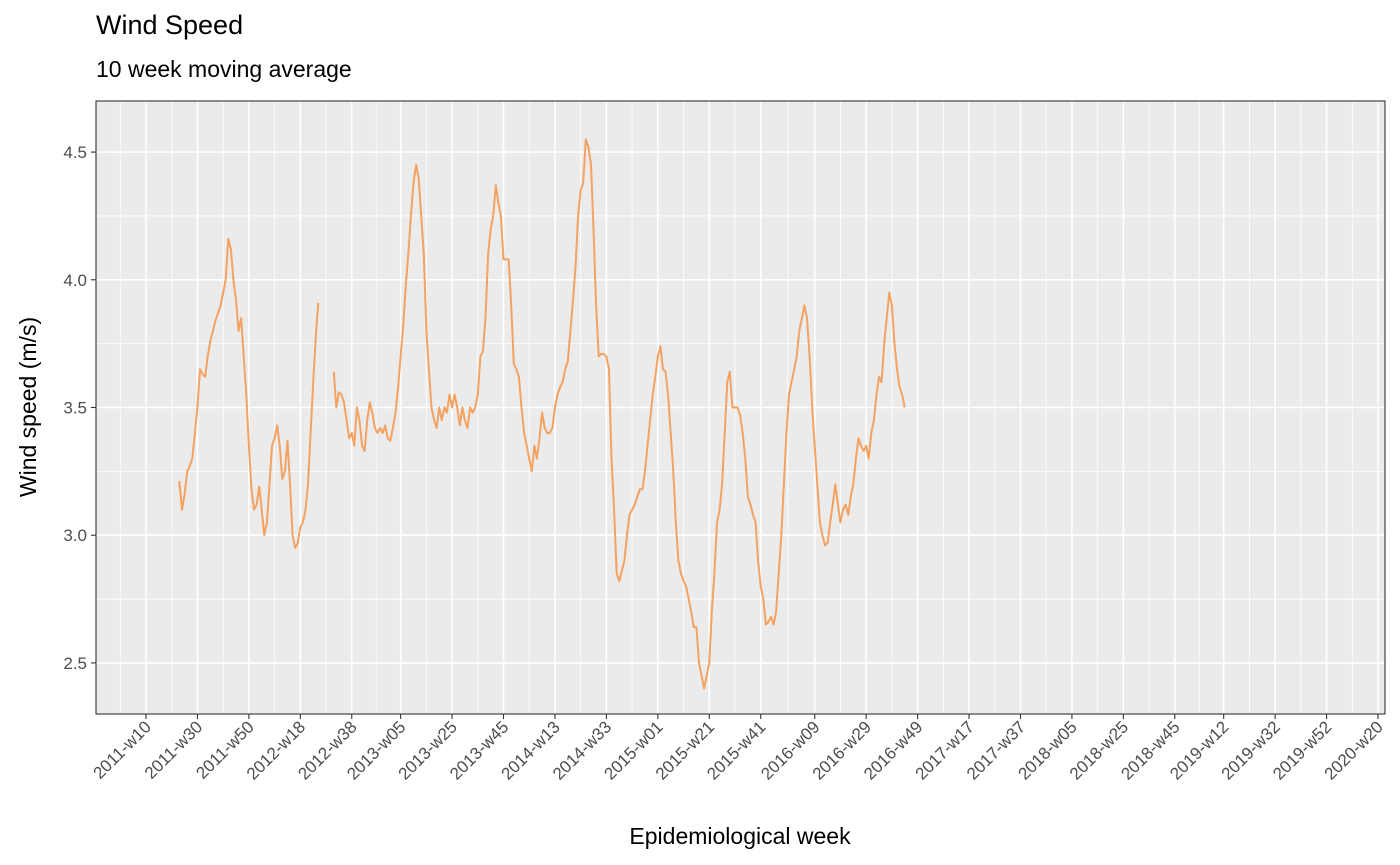 This screenshot has height=865, width=1400. What do you see at coordinates (740, 836) in the screenshot?
I see `x-axis-title: Epidemiological week` at bounding box center [740, 836].